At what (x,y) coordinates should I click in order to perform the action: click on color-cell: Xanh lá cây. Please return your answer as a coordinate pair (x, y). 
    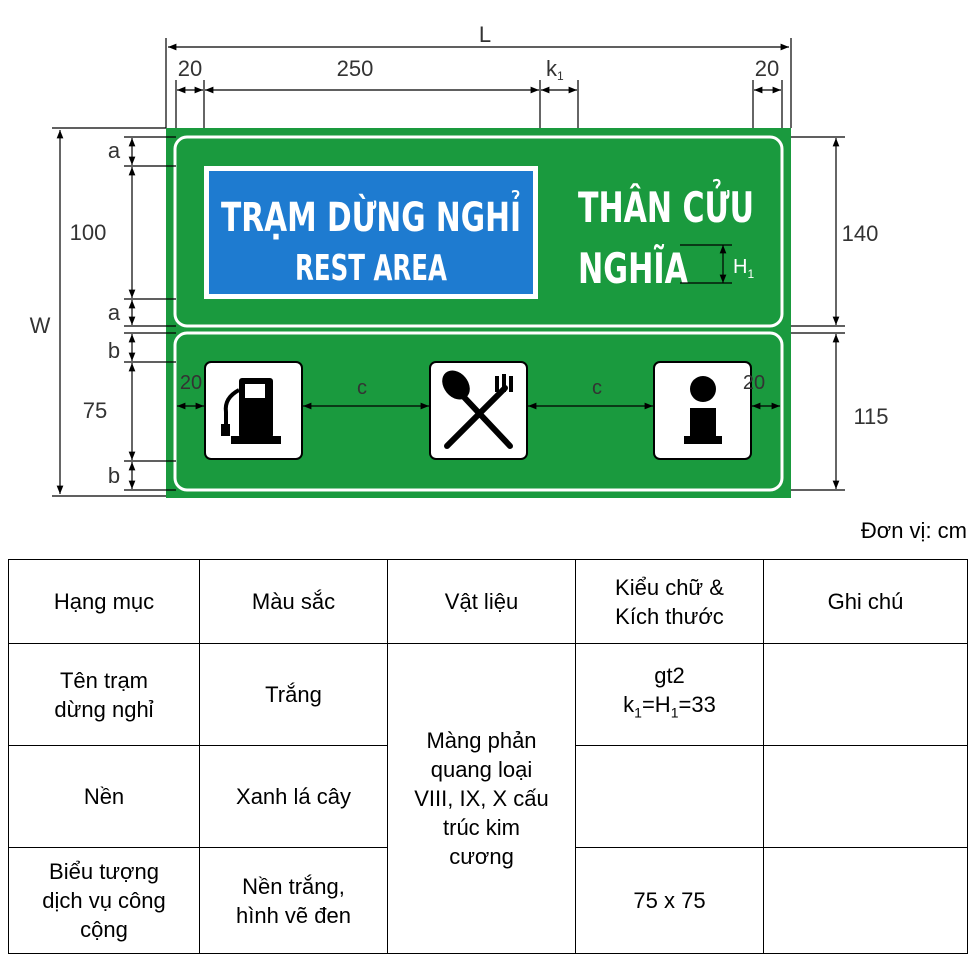
    Looking at the image, I should click on (293, 796).